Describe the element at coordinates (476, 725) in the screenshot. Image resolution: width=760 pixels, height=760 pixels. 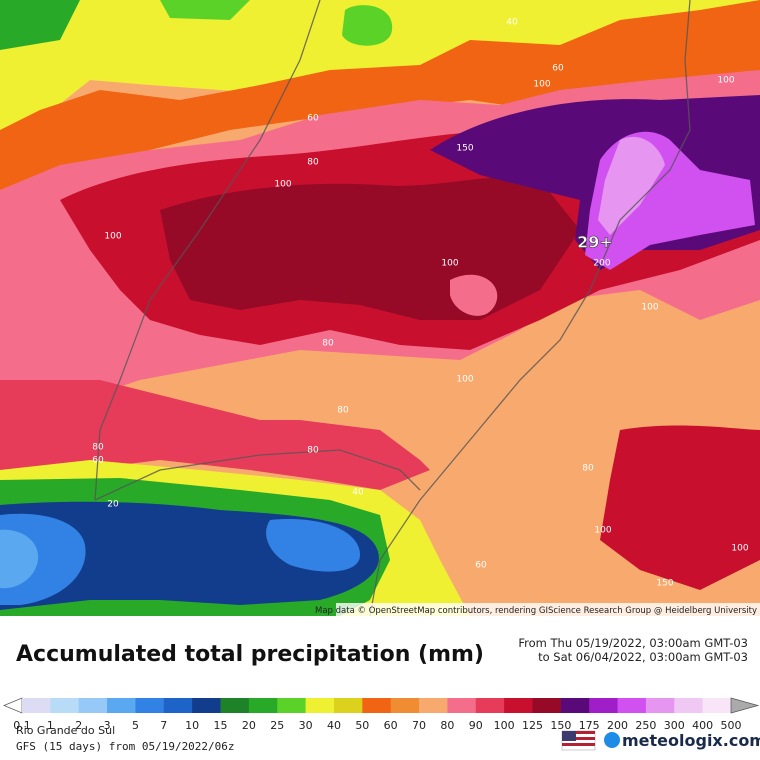
I see `colorbar-label: 90` at that location.